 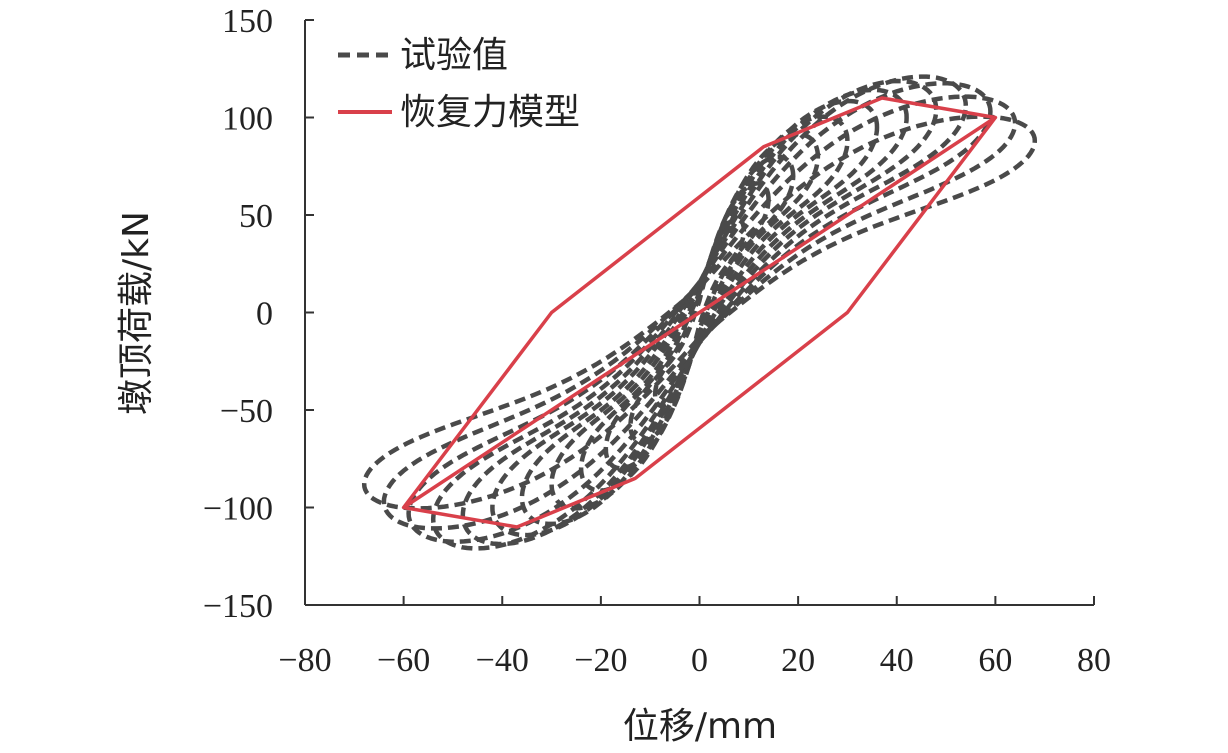 I want to click on y-tick-label: 150, so click(x=247, y=21).